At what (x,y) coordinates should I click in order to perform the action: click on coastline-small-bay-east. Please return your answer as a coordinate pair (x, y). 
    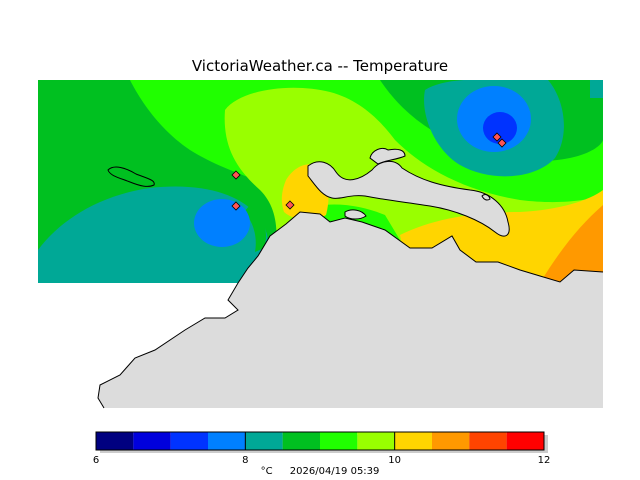
    Looking at the image, I should click on (387, 156).